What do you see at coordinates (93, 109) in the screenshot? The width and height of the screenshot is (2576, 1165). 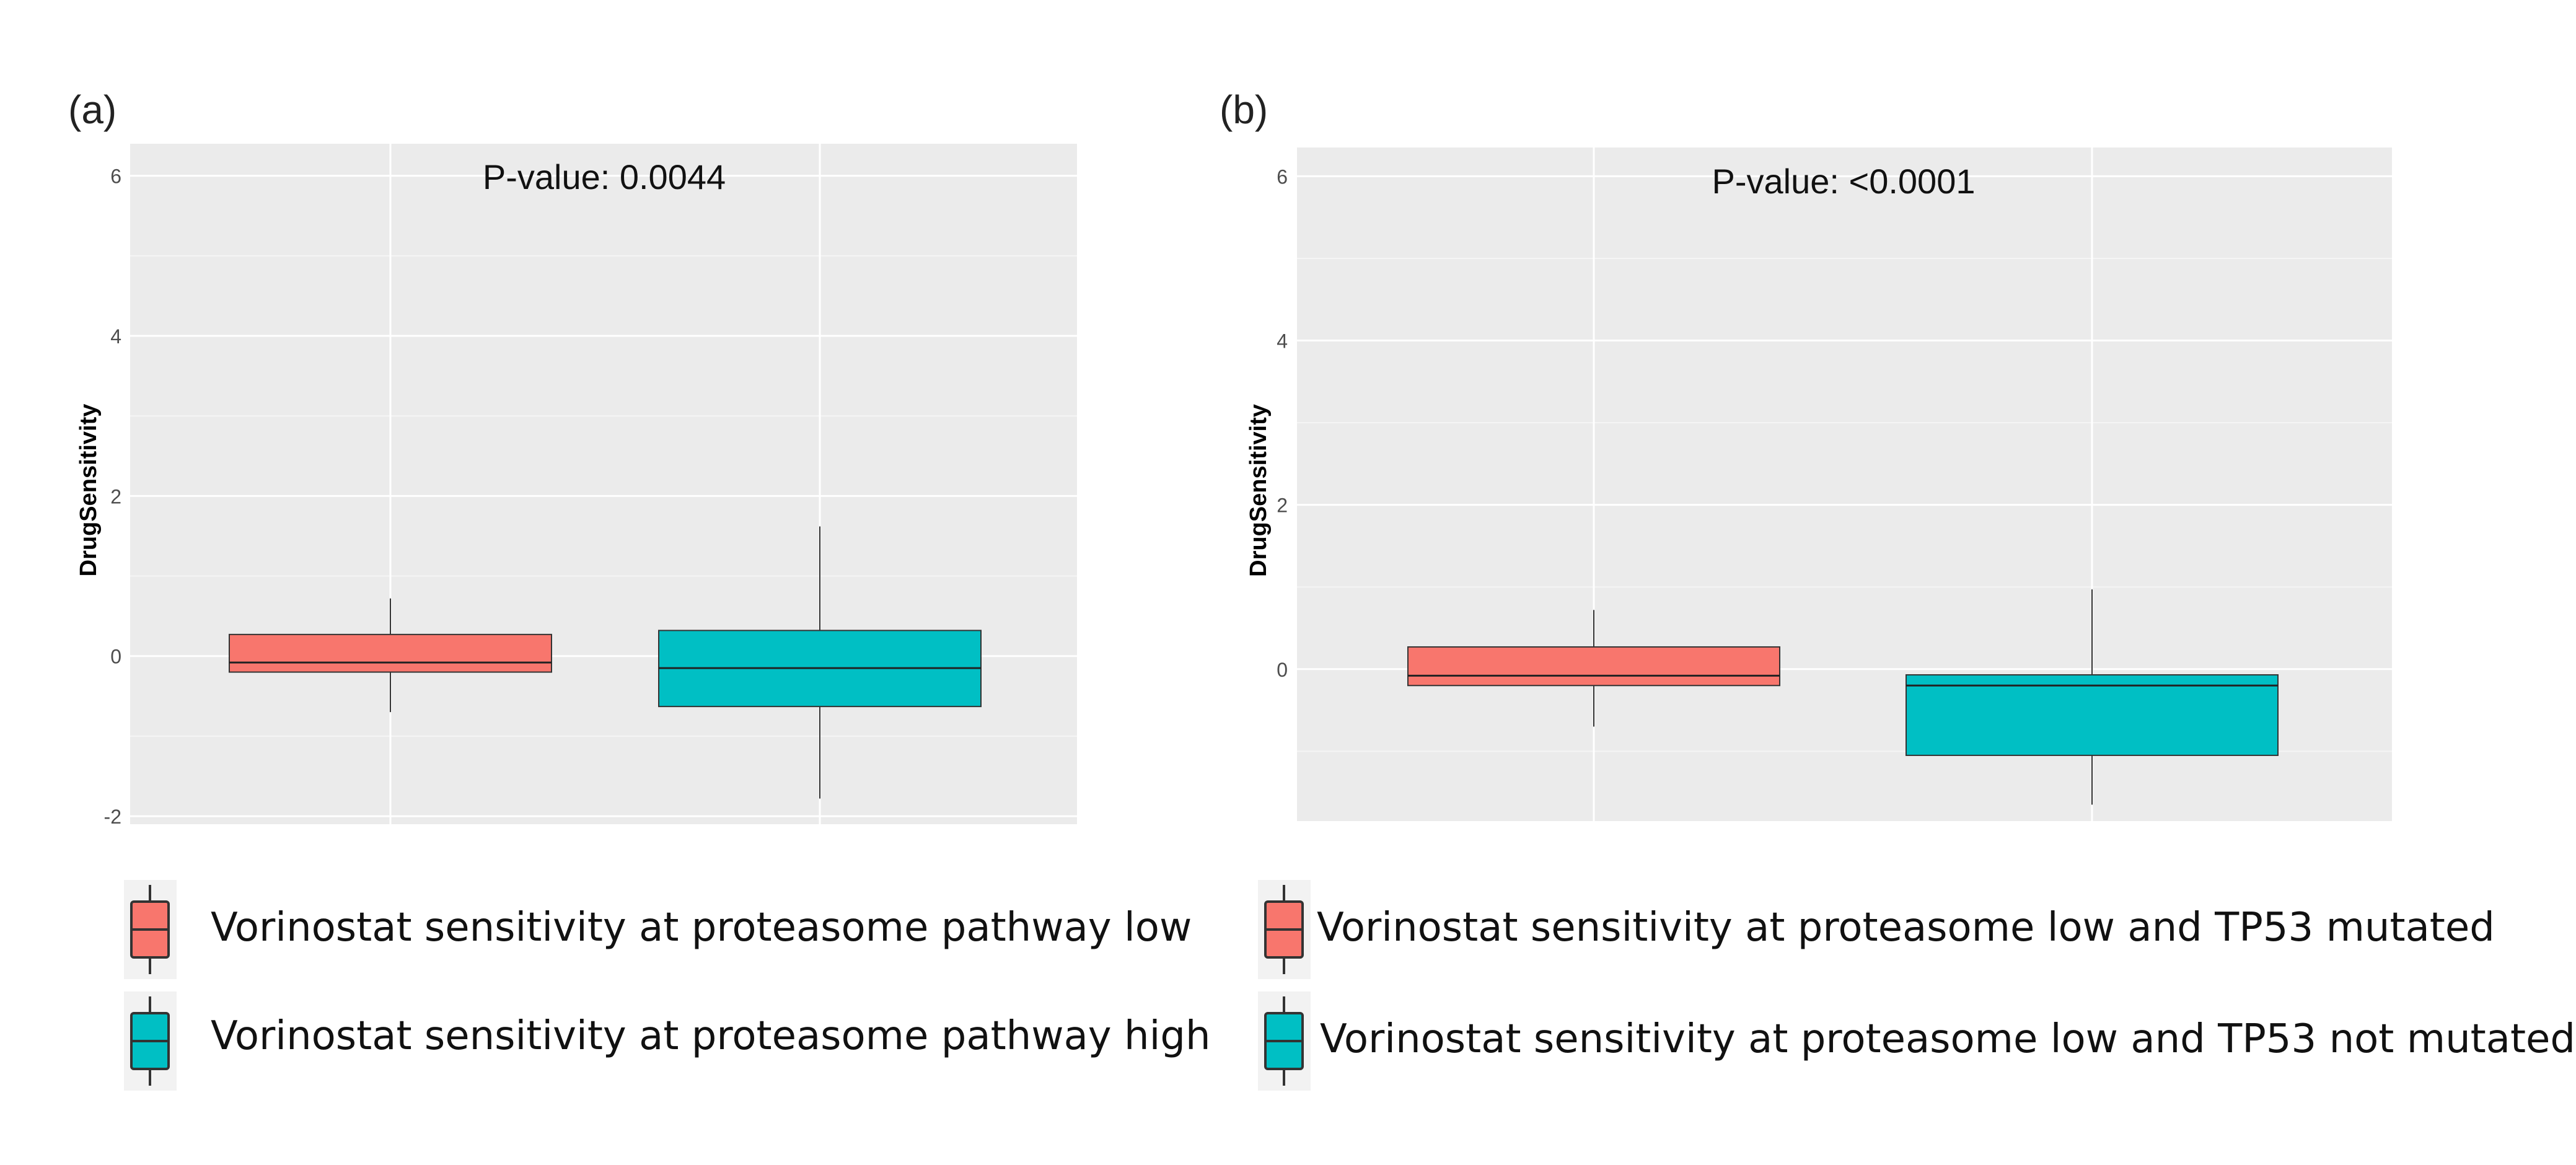 I see `panel-a-label: (a)` at bounding box center [93, 109].